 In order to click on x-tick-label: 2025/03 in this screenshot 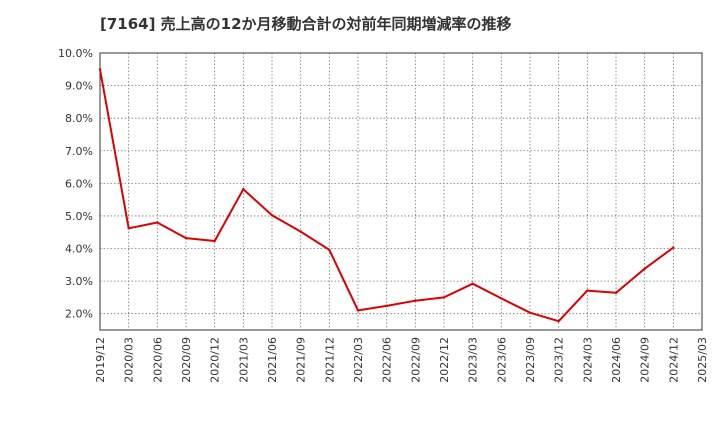, I will do `click(702, 360)`.